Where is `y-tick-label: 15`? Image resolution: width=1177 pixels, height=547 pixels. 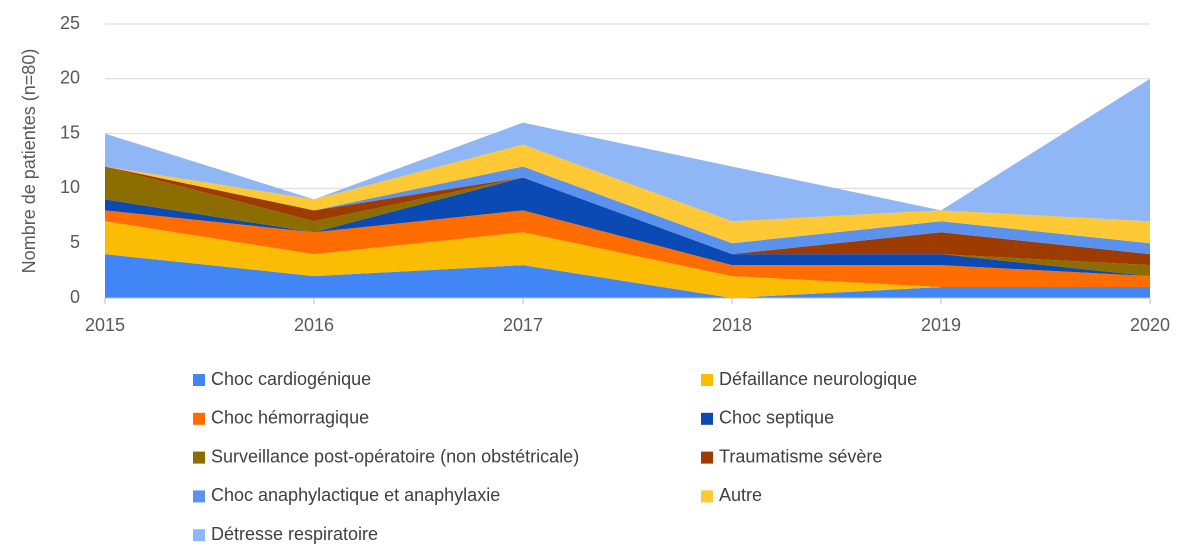
y-tick-label: 15 is located at coordinates (70, 132).